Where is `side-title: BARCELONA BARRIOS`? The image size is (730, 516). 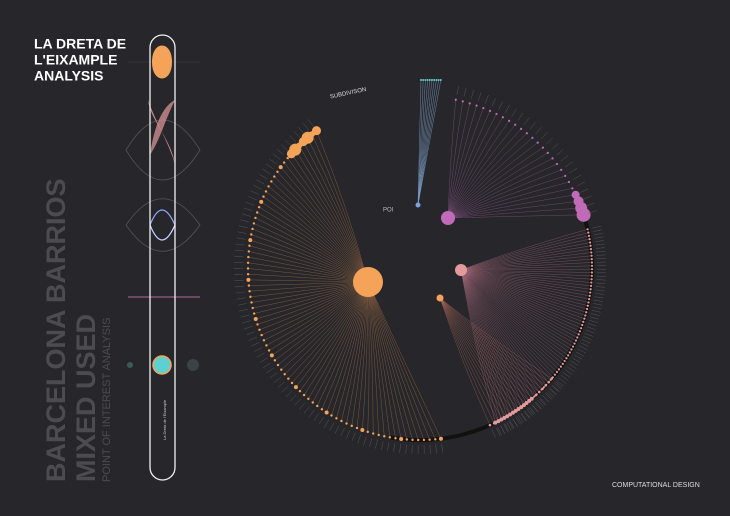
side-title: BARCELONA BARRIOS is located at coordinates (56, 331).